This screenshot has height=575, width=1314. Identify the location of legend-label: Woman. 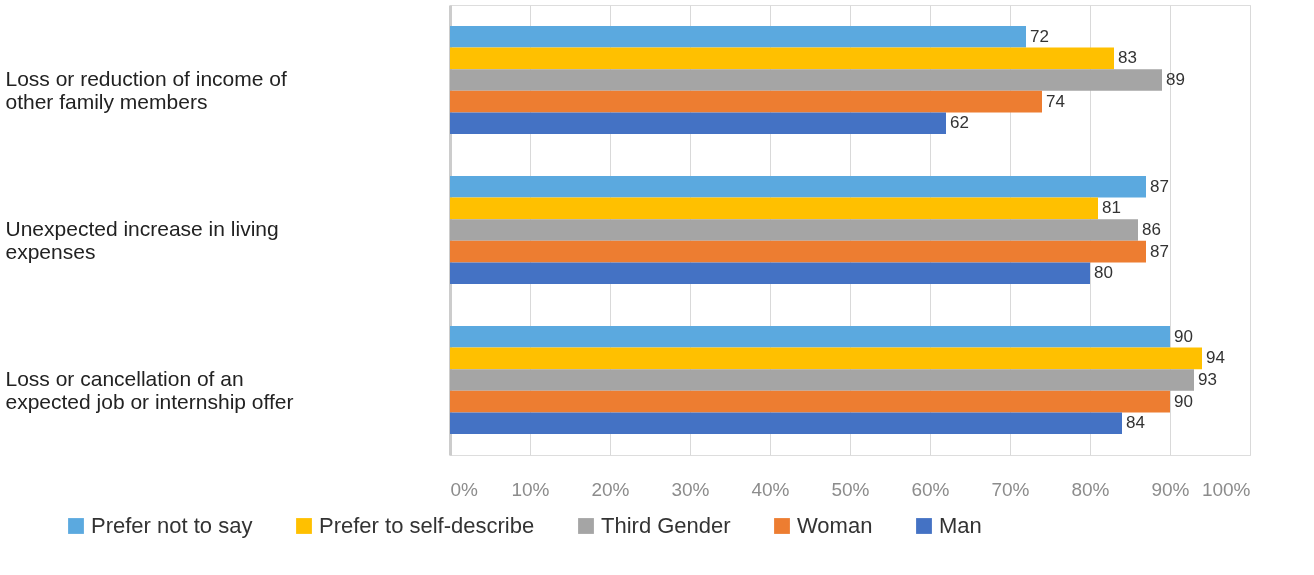
(835, 525).